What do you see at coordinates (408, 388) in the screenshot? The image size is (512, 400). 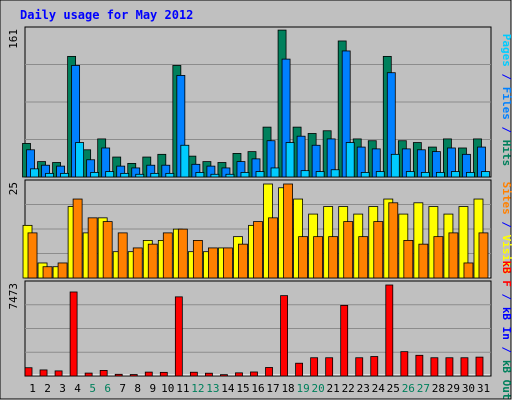 I see `x-tick-label: 26` at bounding box center [408, 388].